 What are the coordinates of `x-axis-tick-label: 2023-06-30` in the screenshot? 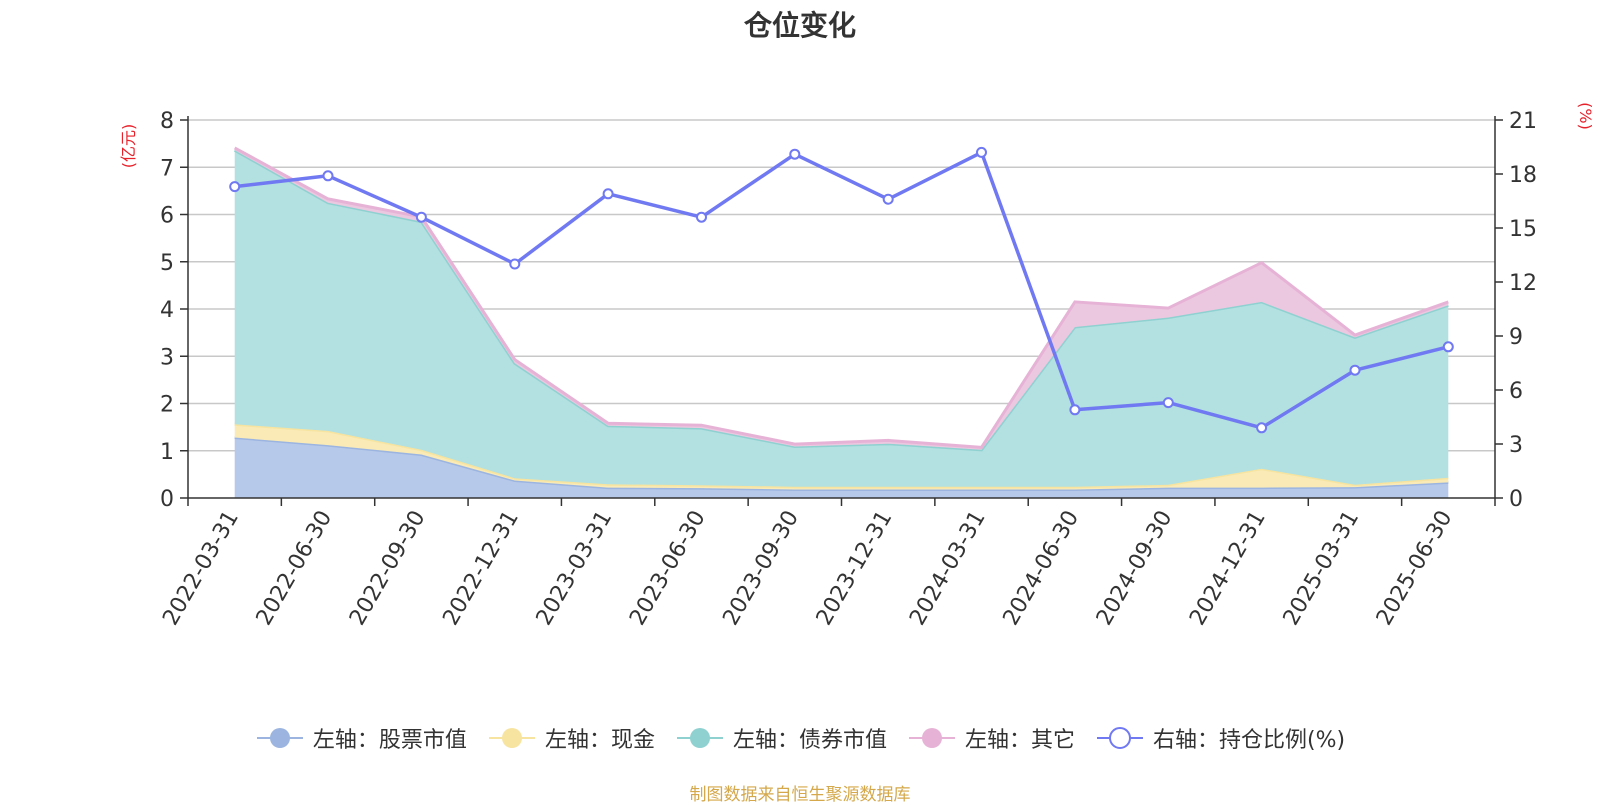 It's located at (668, 568).